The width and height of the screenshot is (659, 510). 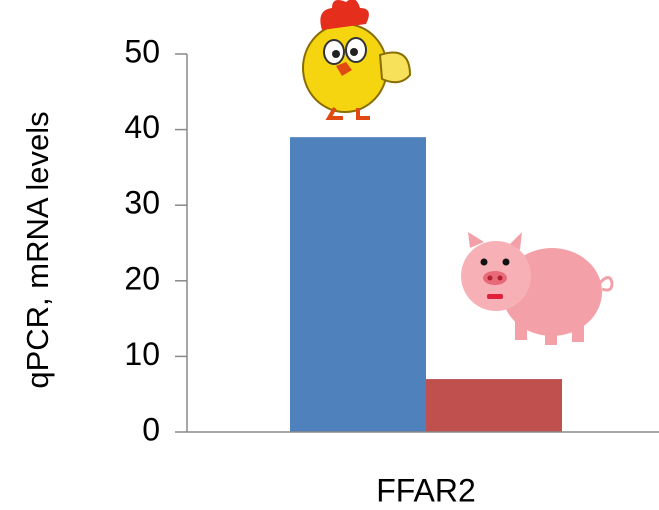 What do you see at coordinates (142, 278) in the screenshot?
I see `y-tick-label: 20` at bounding box center [142, 278].